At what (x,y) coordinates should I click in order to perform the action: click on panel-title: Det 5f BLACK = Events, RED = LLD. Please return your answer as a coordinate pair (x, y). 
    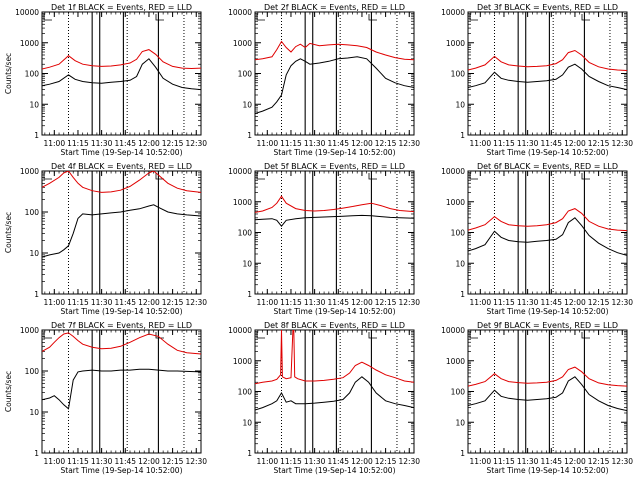
    Looking at the image, I should click on (334, 166).